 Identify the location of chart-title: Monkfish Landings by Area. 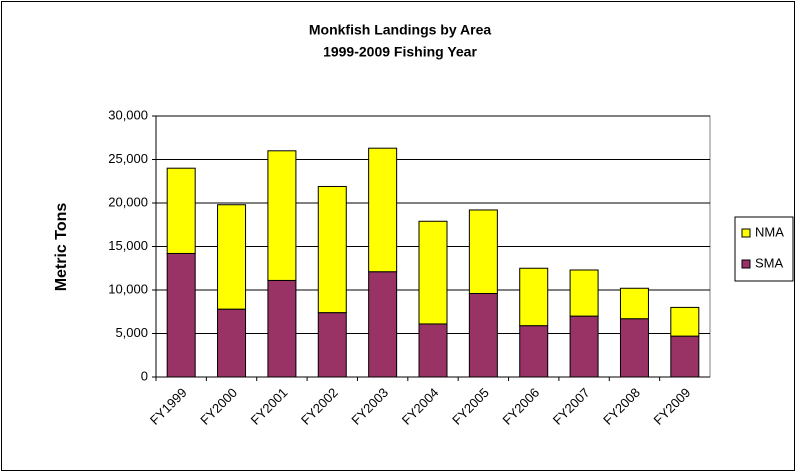
(400, 30).